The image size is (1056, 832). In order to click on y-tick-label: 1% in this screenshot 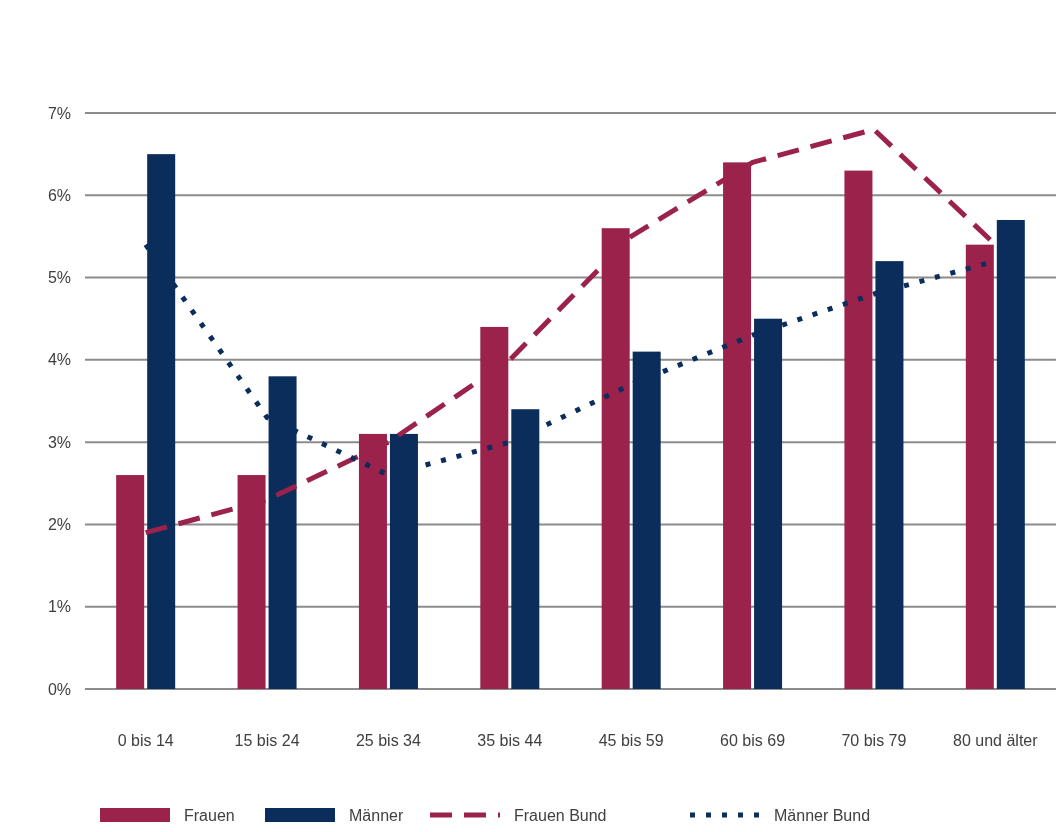, I will do `click(59, 607)`.